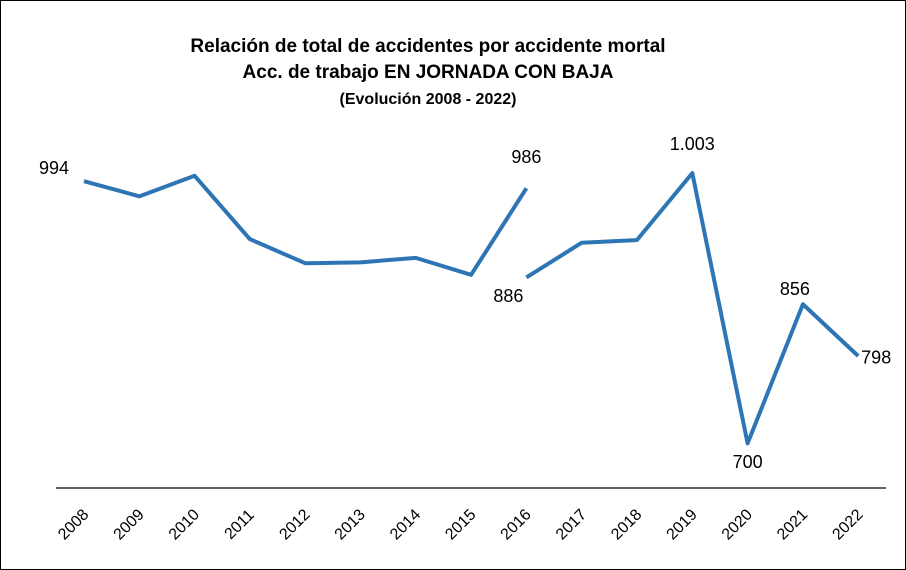 The image size is (906, 570). Describe the element at coordinates (748, 462) in the screenshot. I see `data-label: 700` at that location.